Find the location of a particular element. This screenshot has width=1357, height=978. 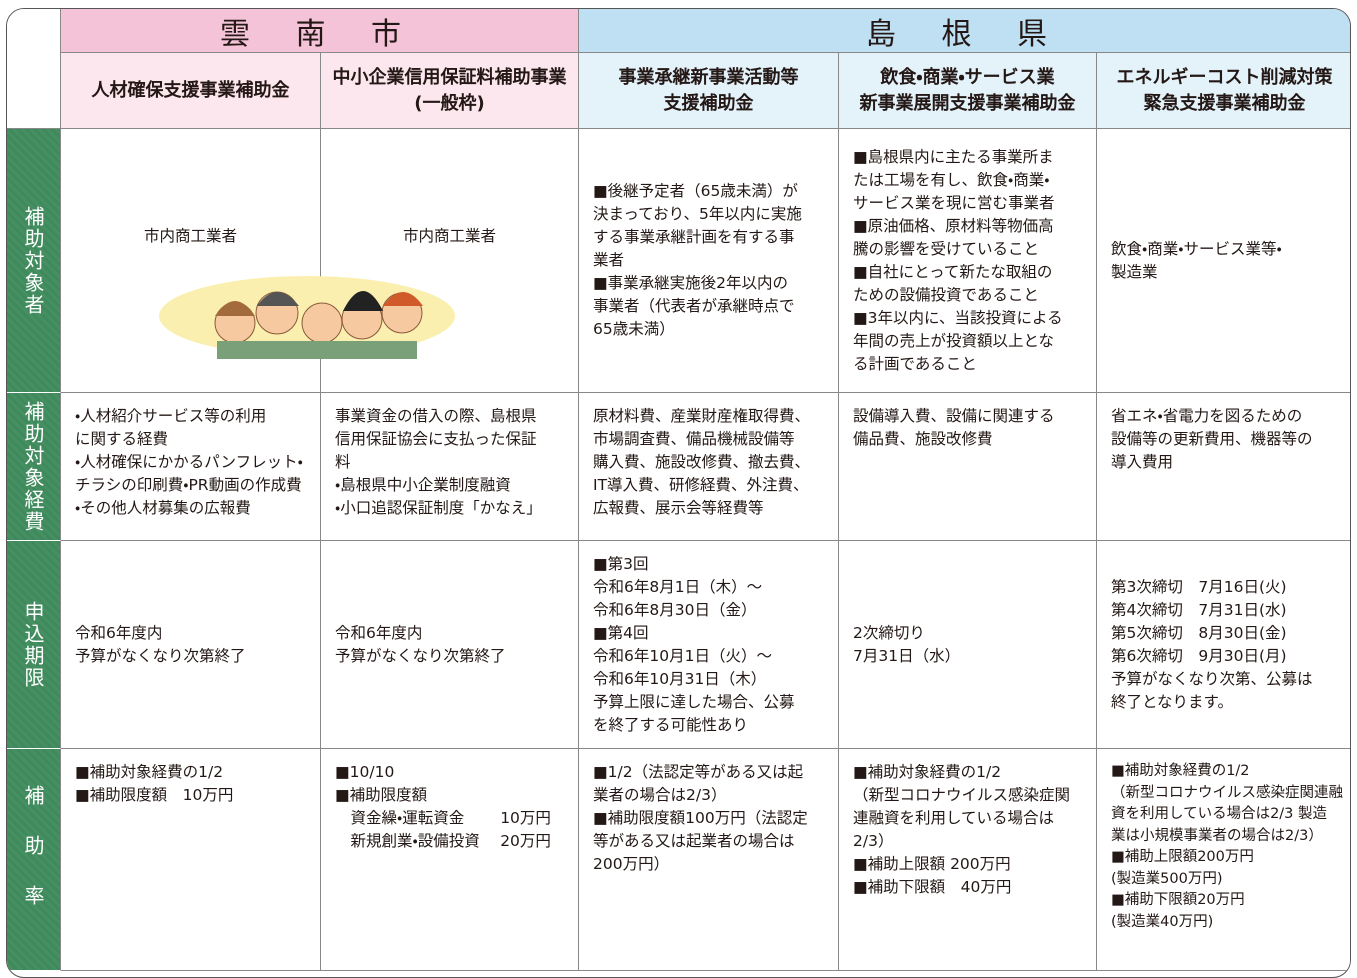

cell-text: 予算がなくなり次第、公募は is located at coordinates (1212, 678).